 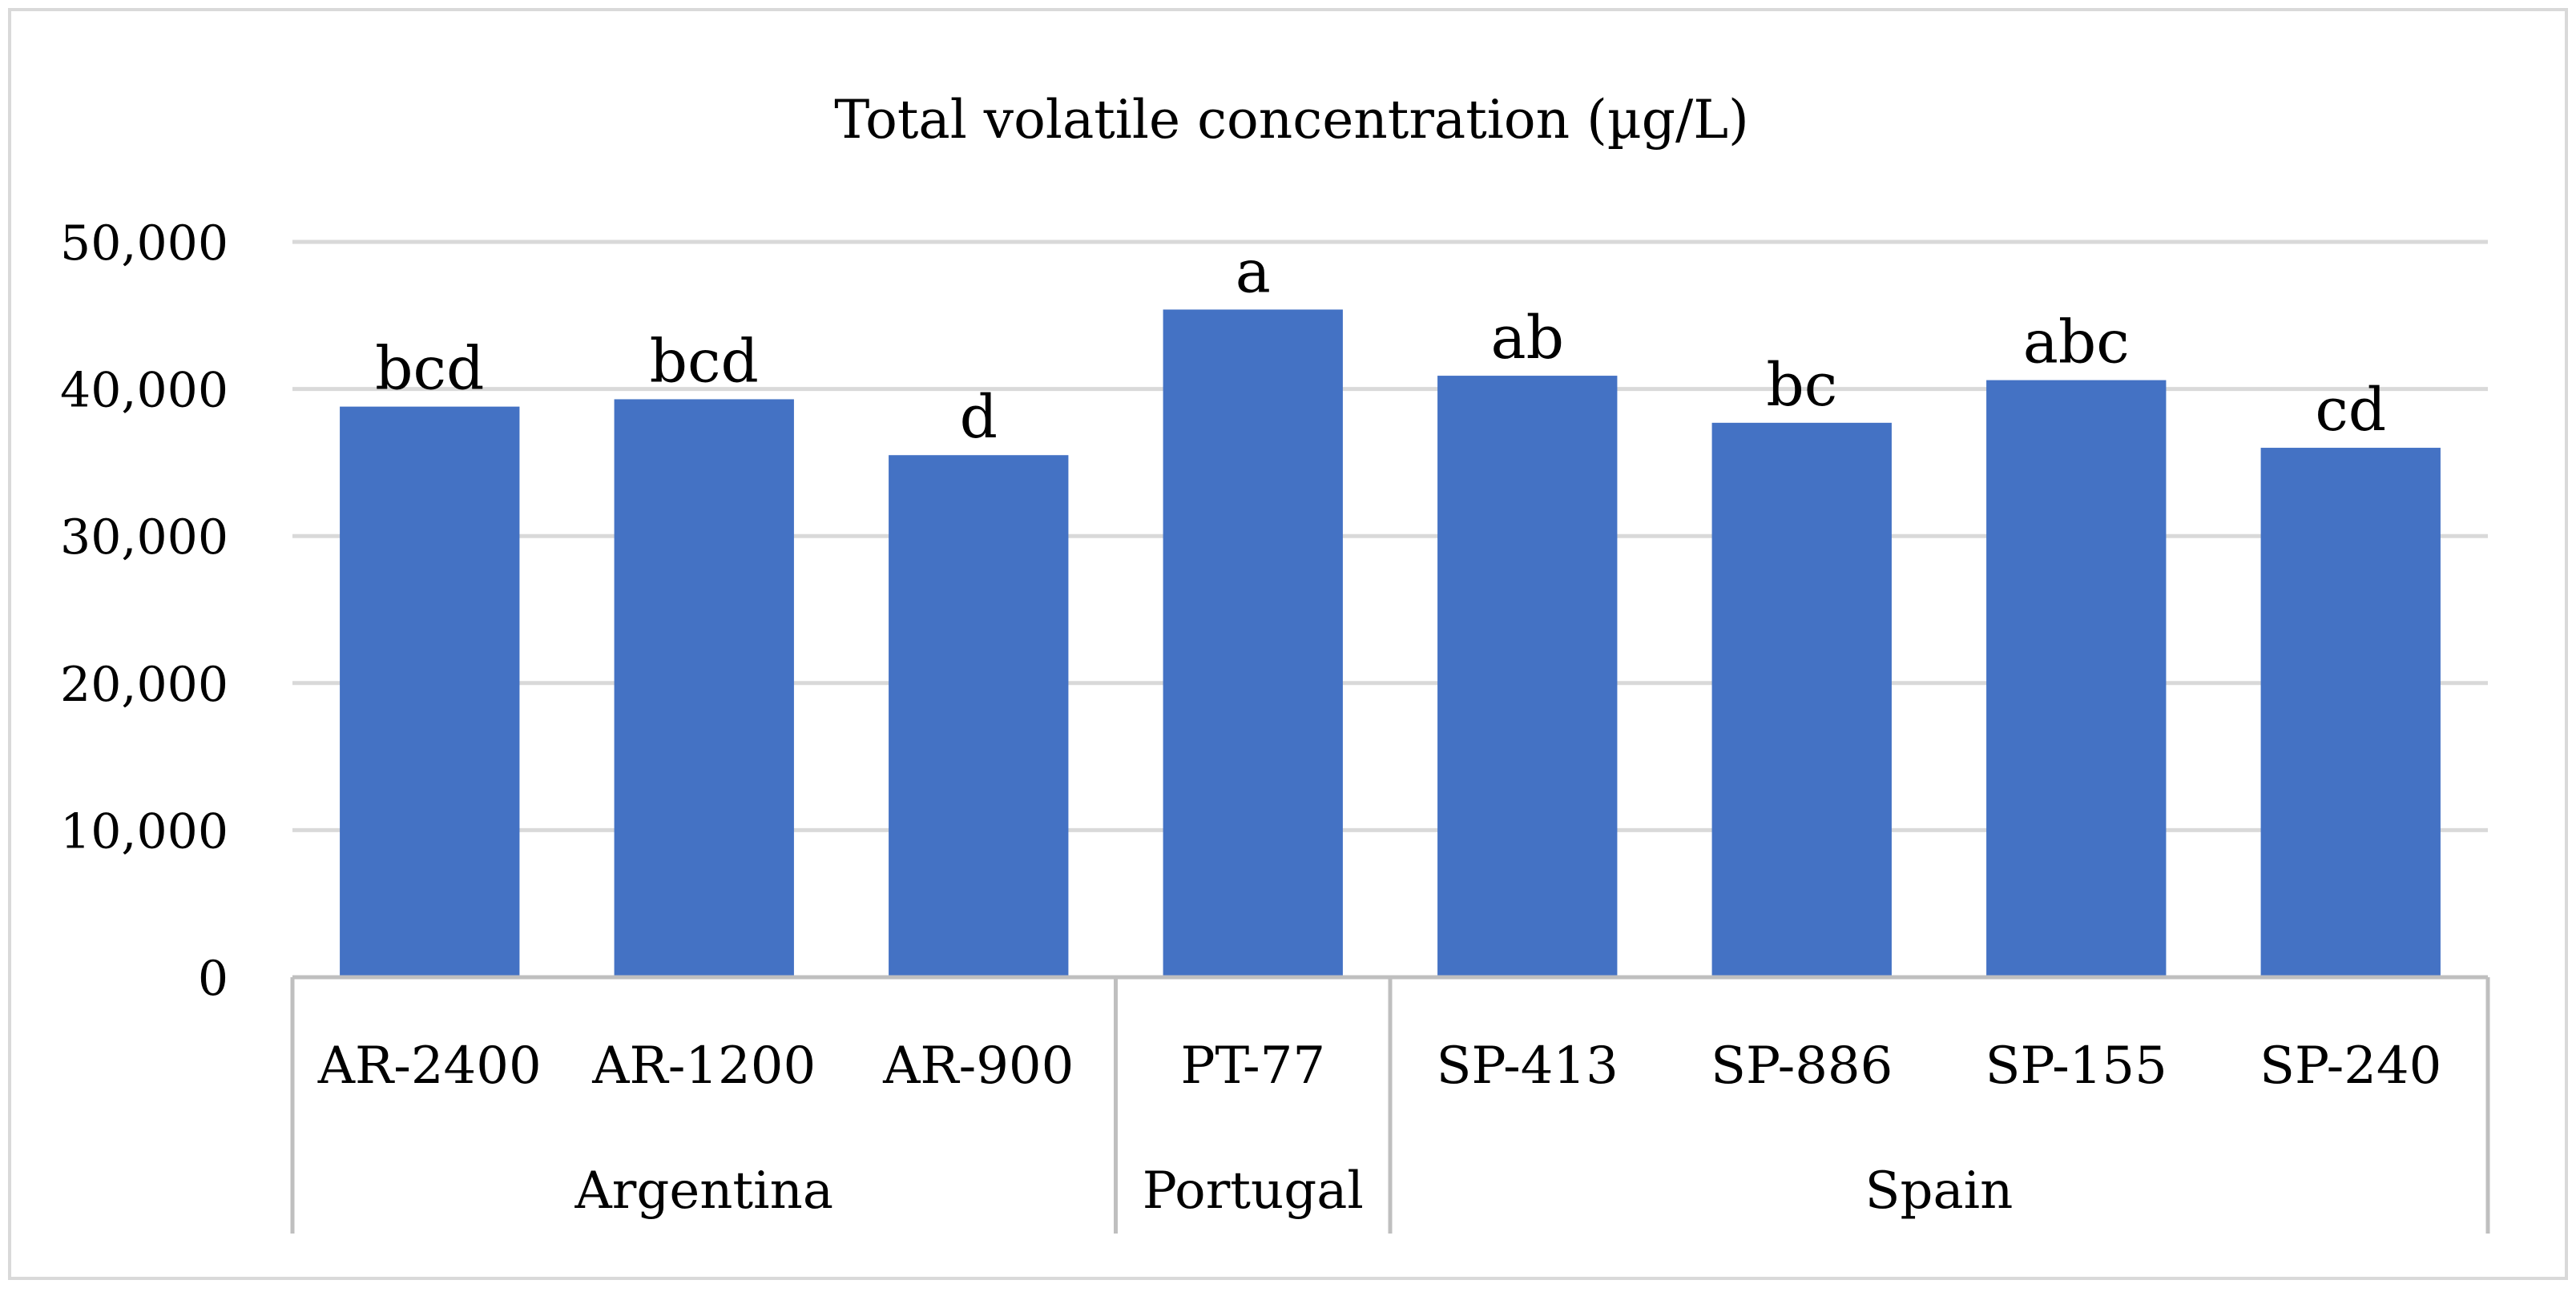 What do you see at coordinates (1253, 272) in the screenshot?
I see `significance-label: a` at bounding box center [1253, 272].